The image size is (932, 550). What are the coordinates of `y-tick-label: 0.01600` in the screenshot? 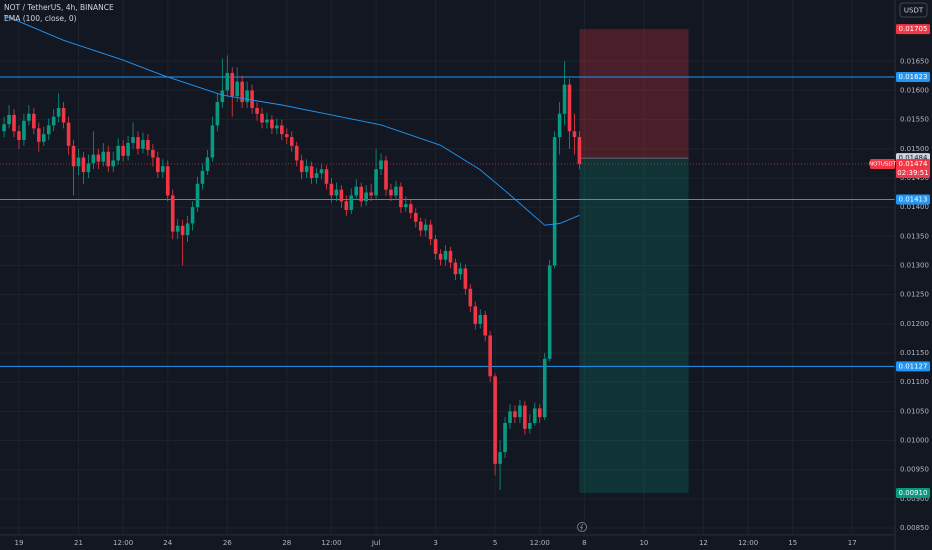 It's located at (914, 90).